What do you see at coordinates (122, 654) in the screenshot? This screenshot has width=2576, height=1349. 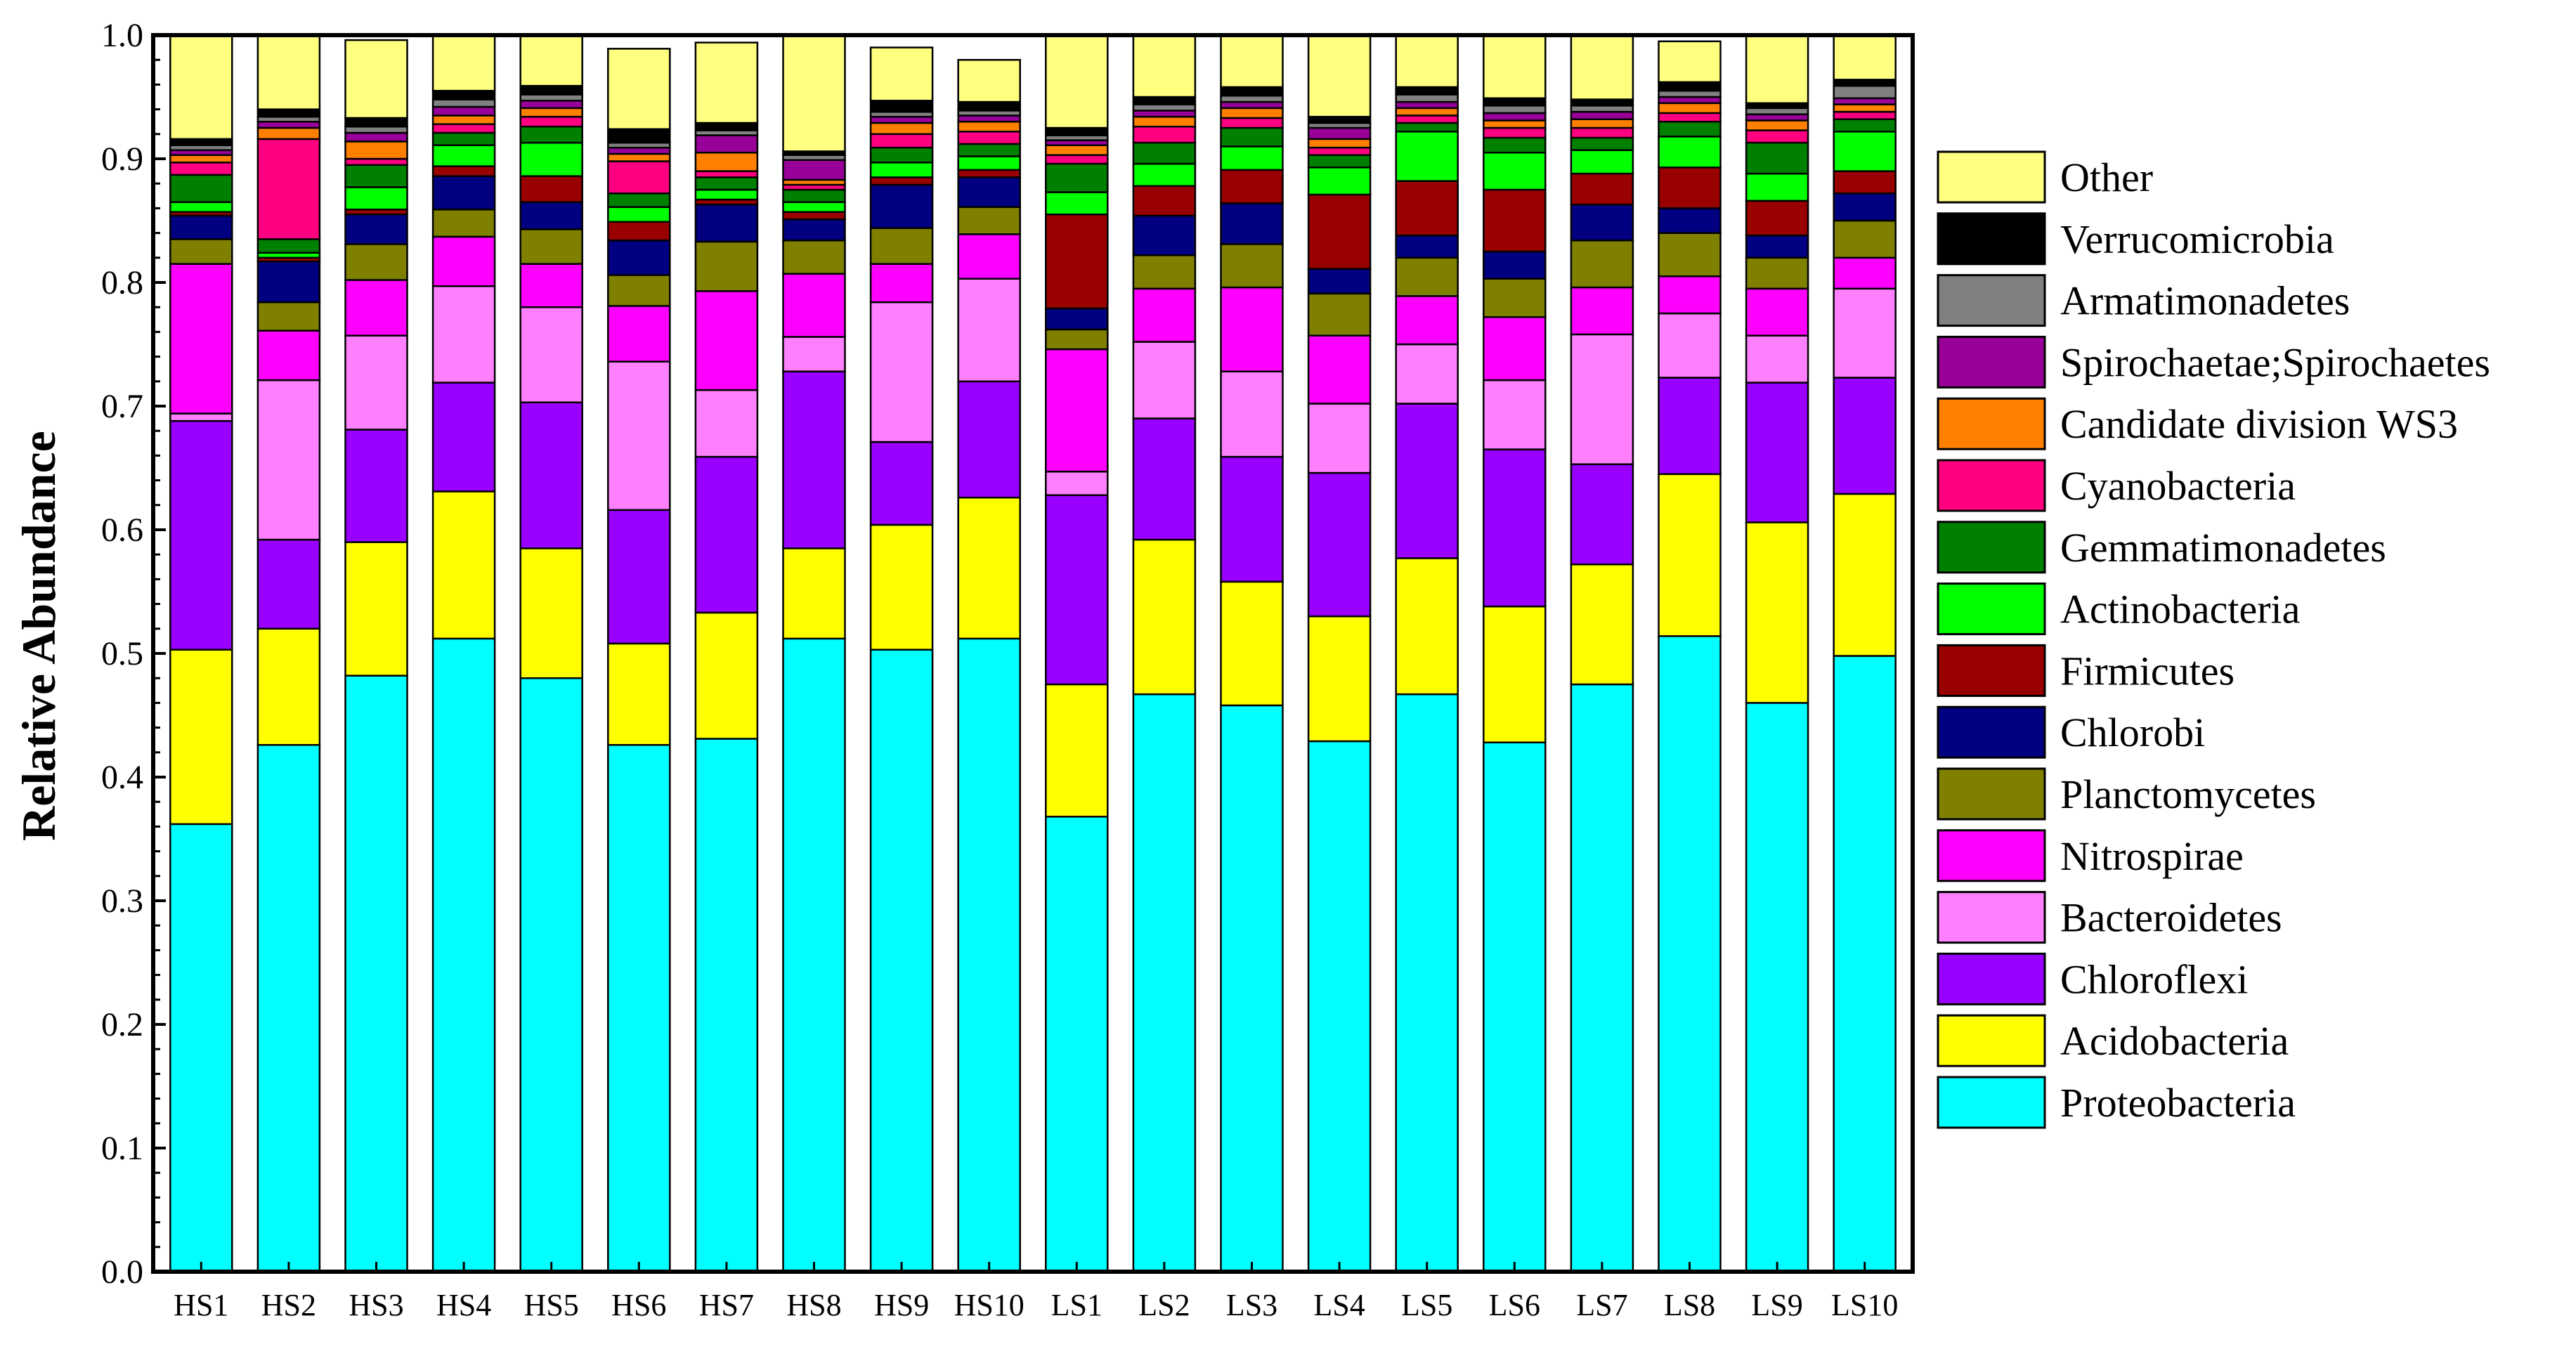 I see `y-tick-label: 0.5` at bounding box center [122, 654].